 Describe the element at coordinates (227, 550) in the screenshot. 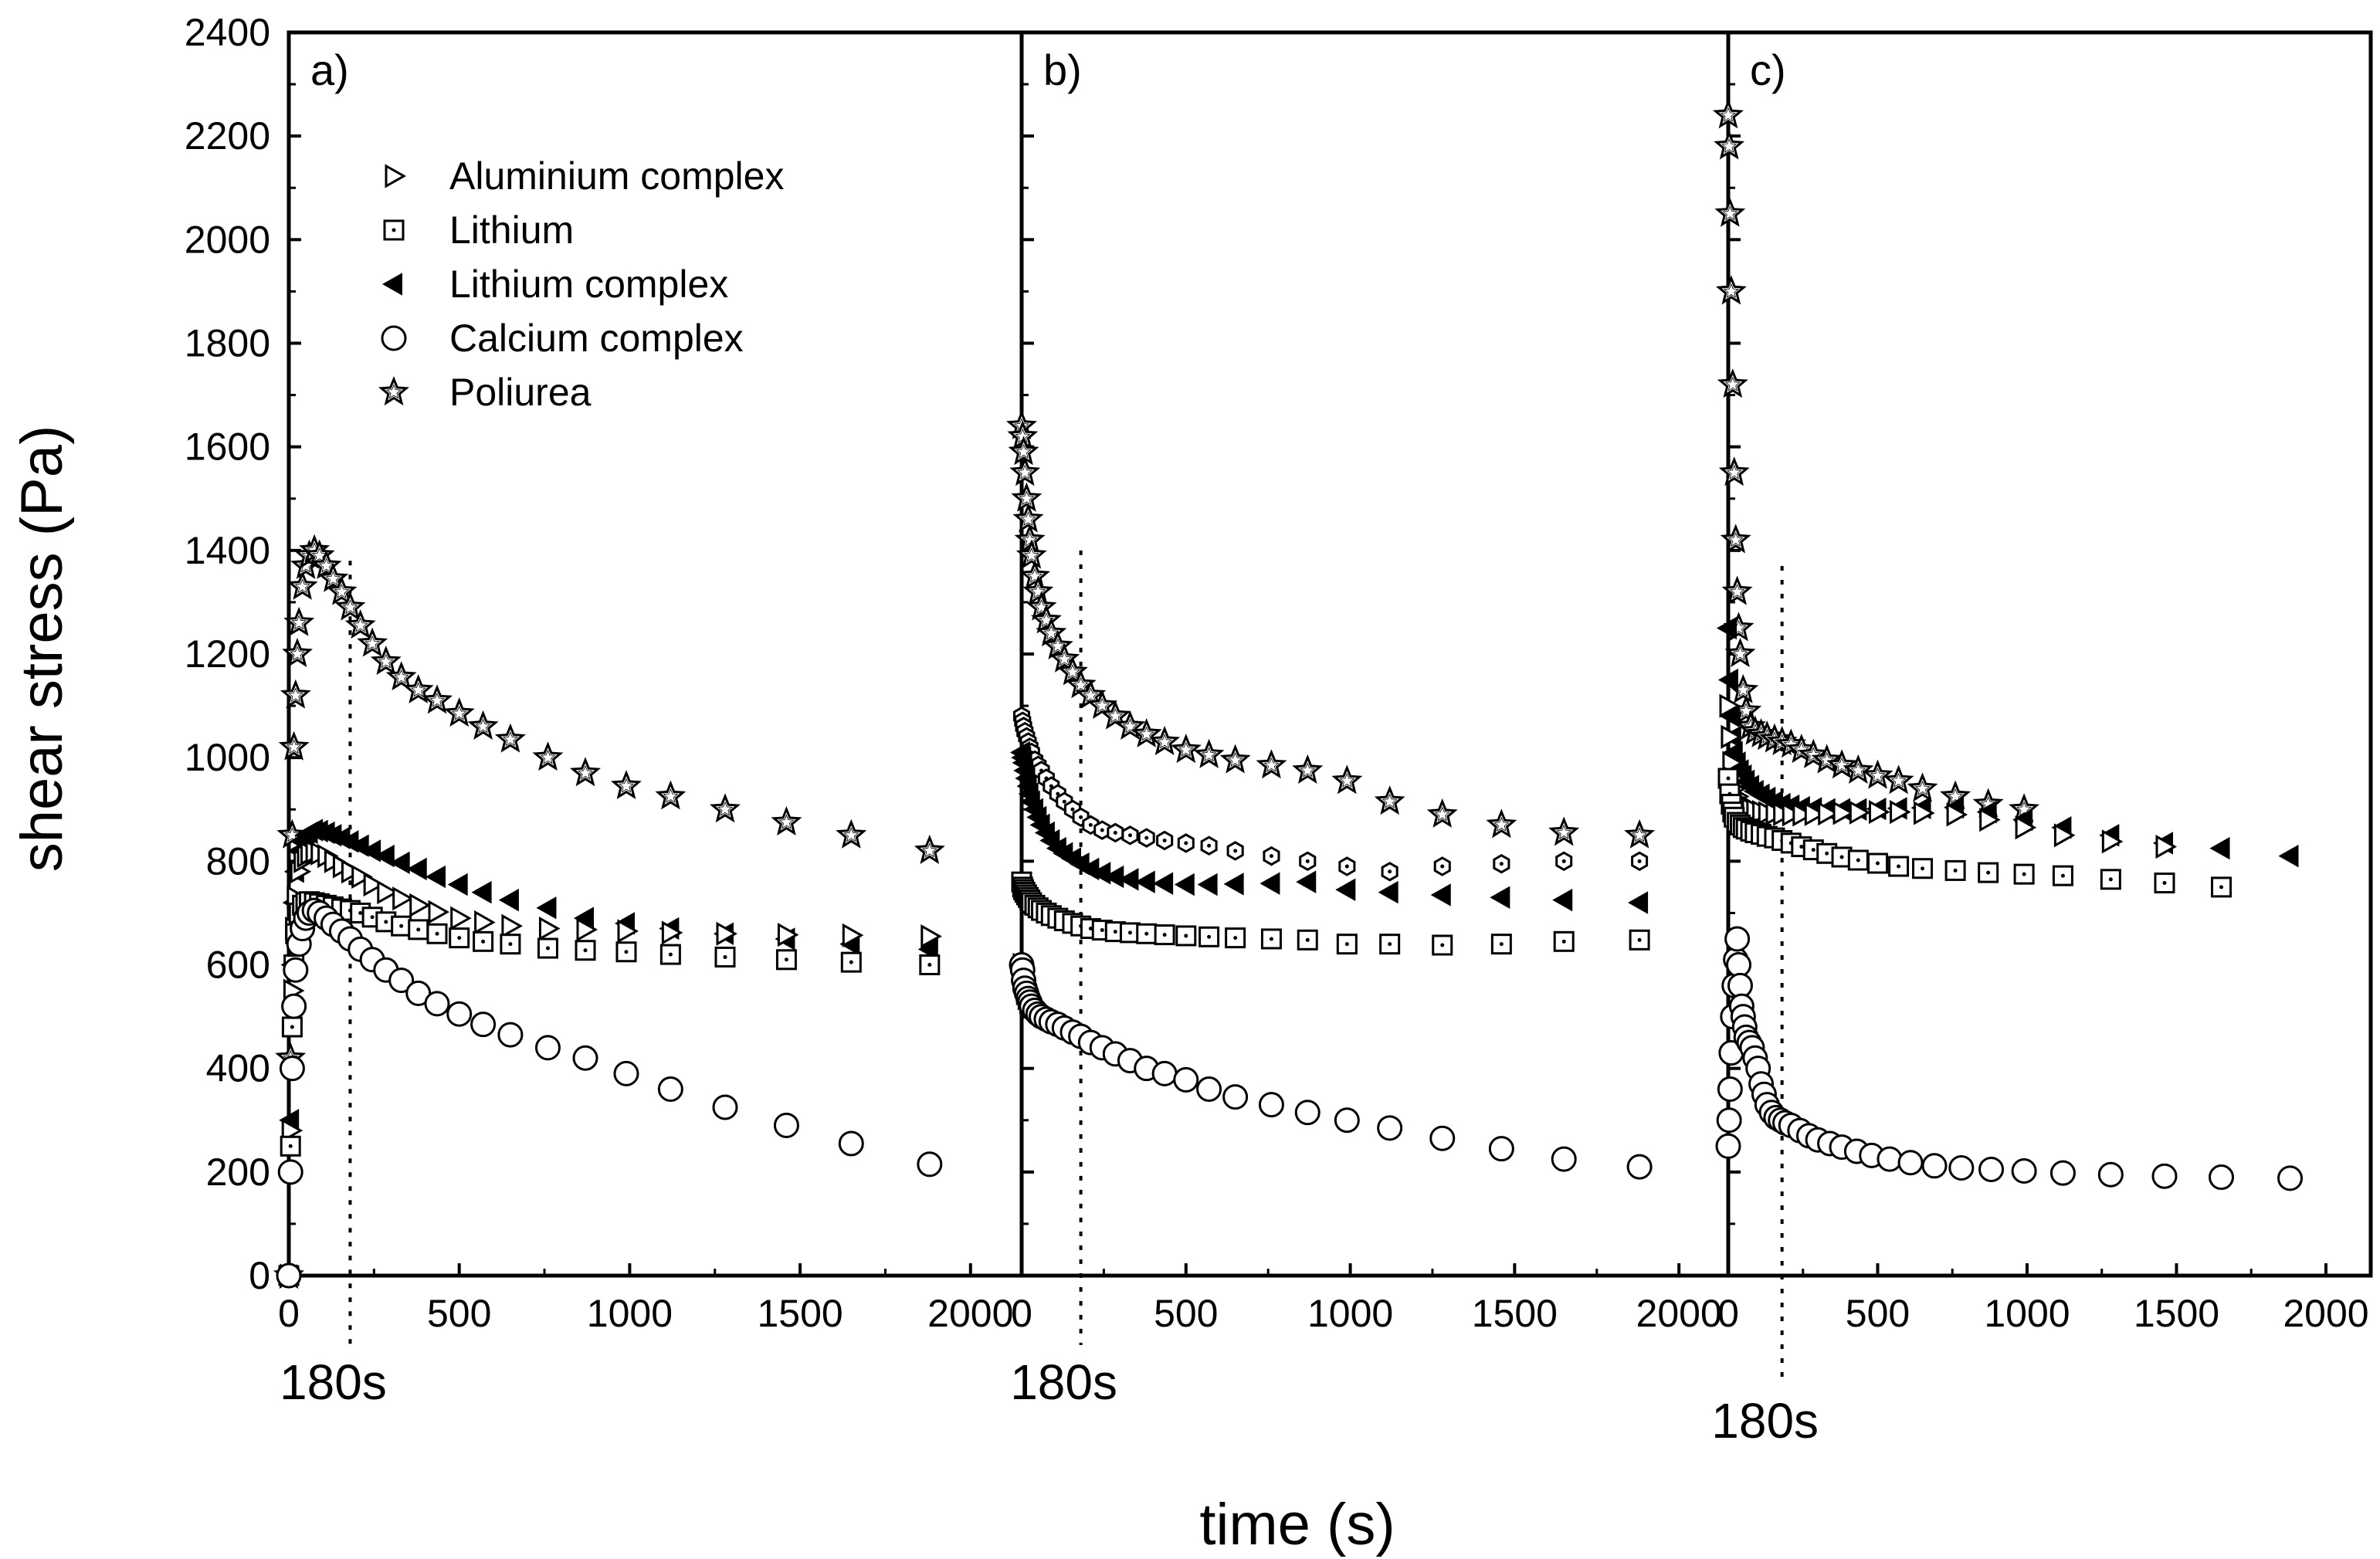

I see `y-tick-label: 1400` at that location.